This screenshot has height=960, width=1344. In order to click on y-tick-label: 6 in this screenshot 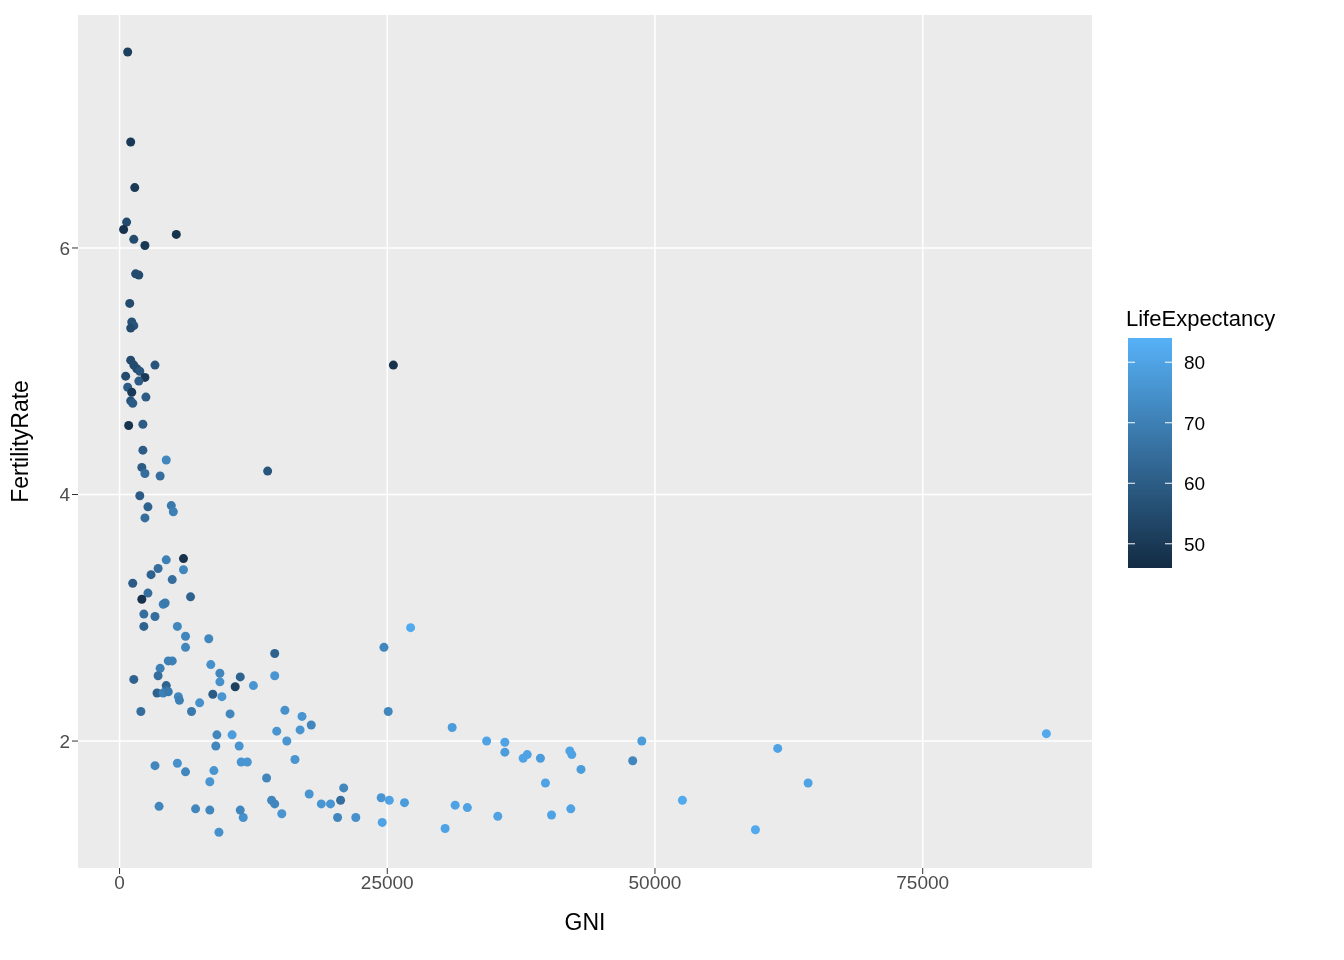, I will do `click(64, 248)`.